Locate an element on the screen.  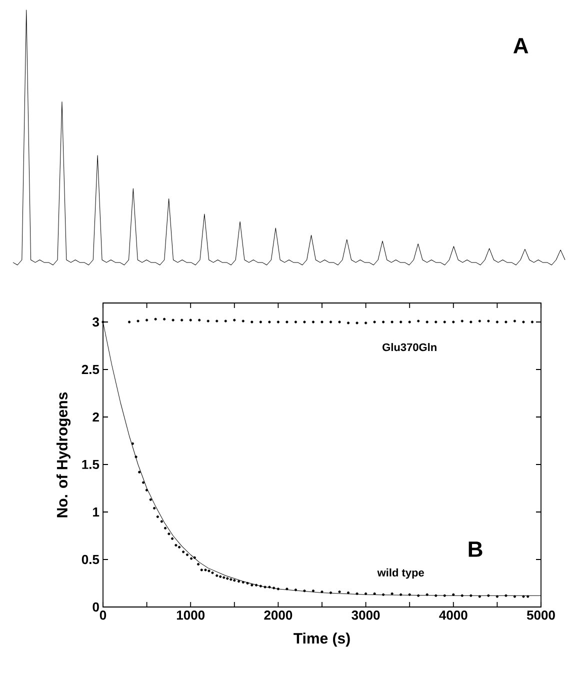
x-tick-label: 5000 is located at coordinates (540, 615).